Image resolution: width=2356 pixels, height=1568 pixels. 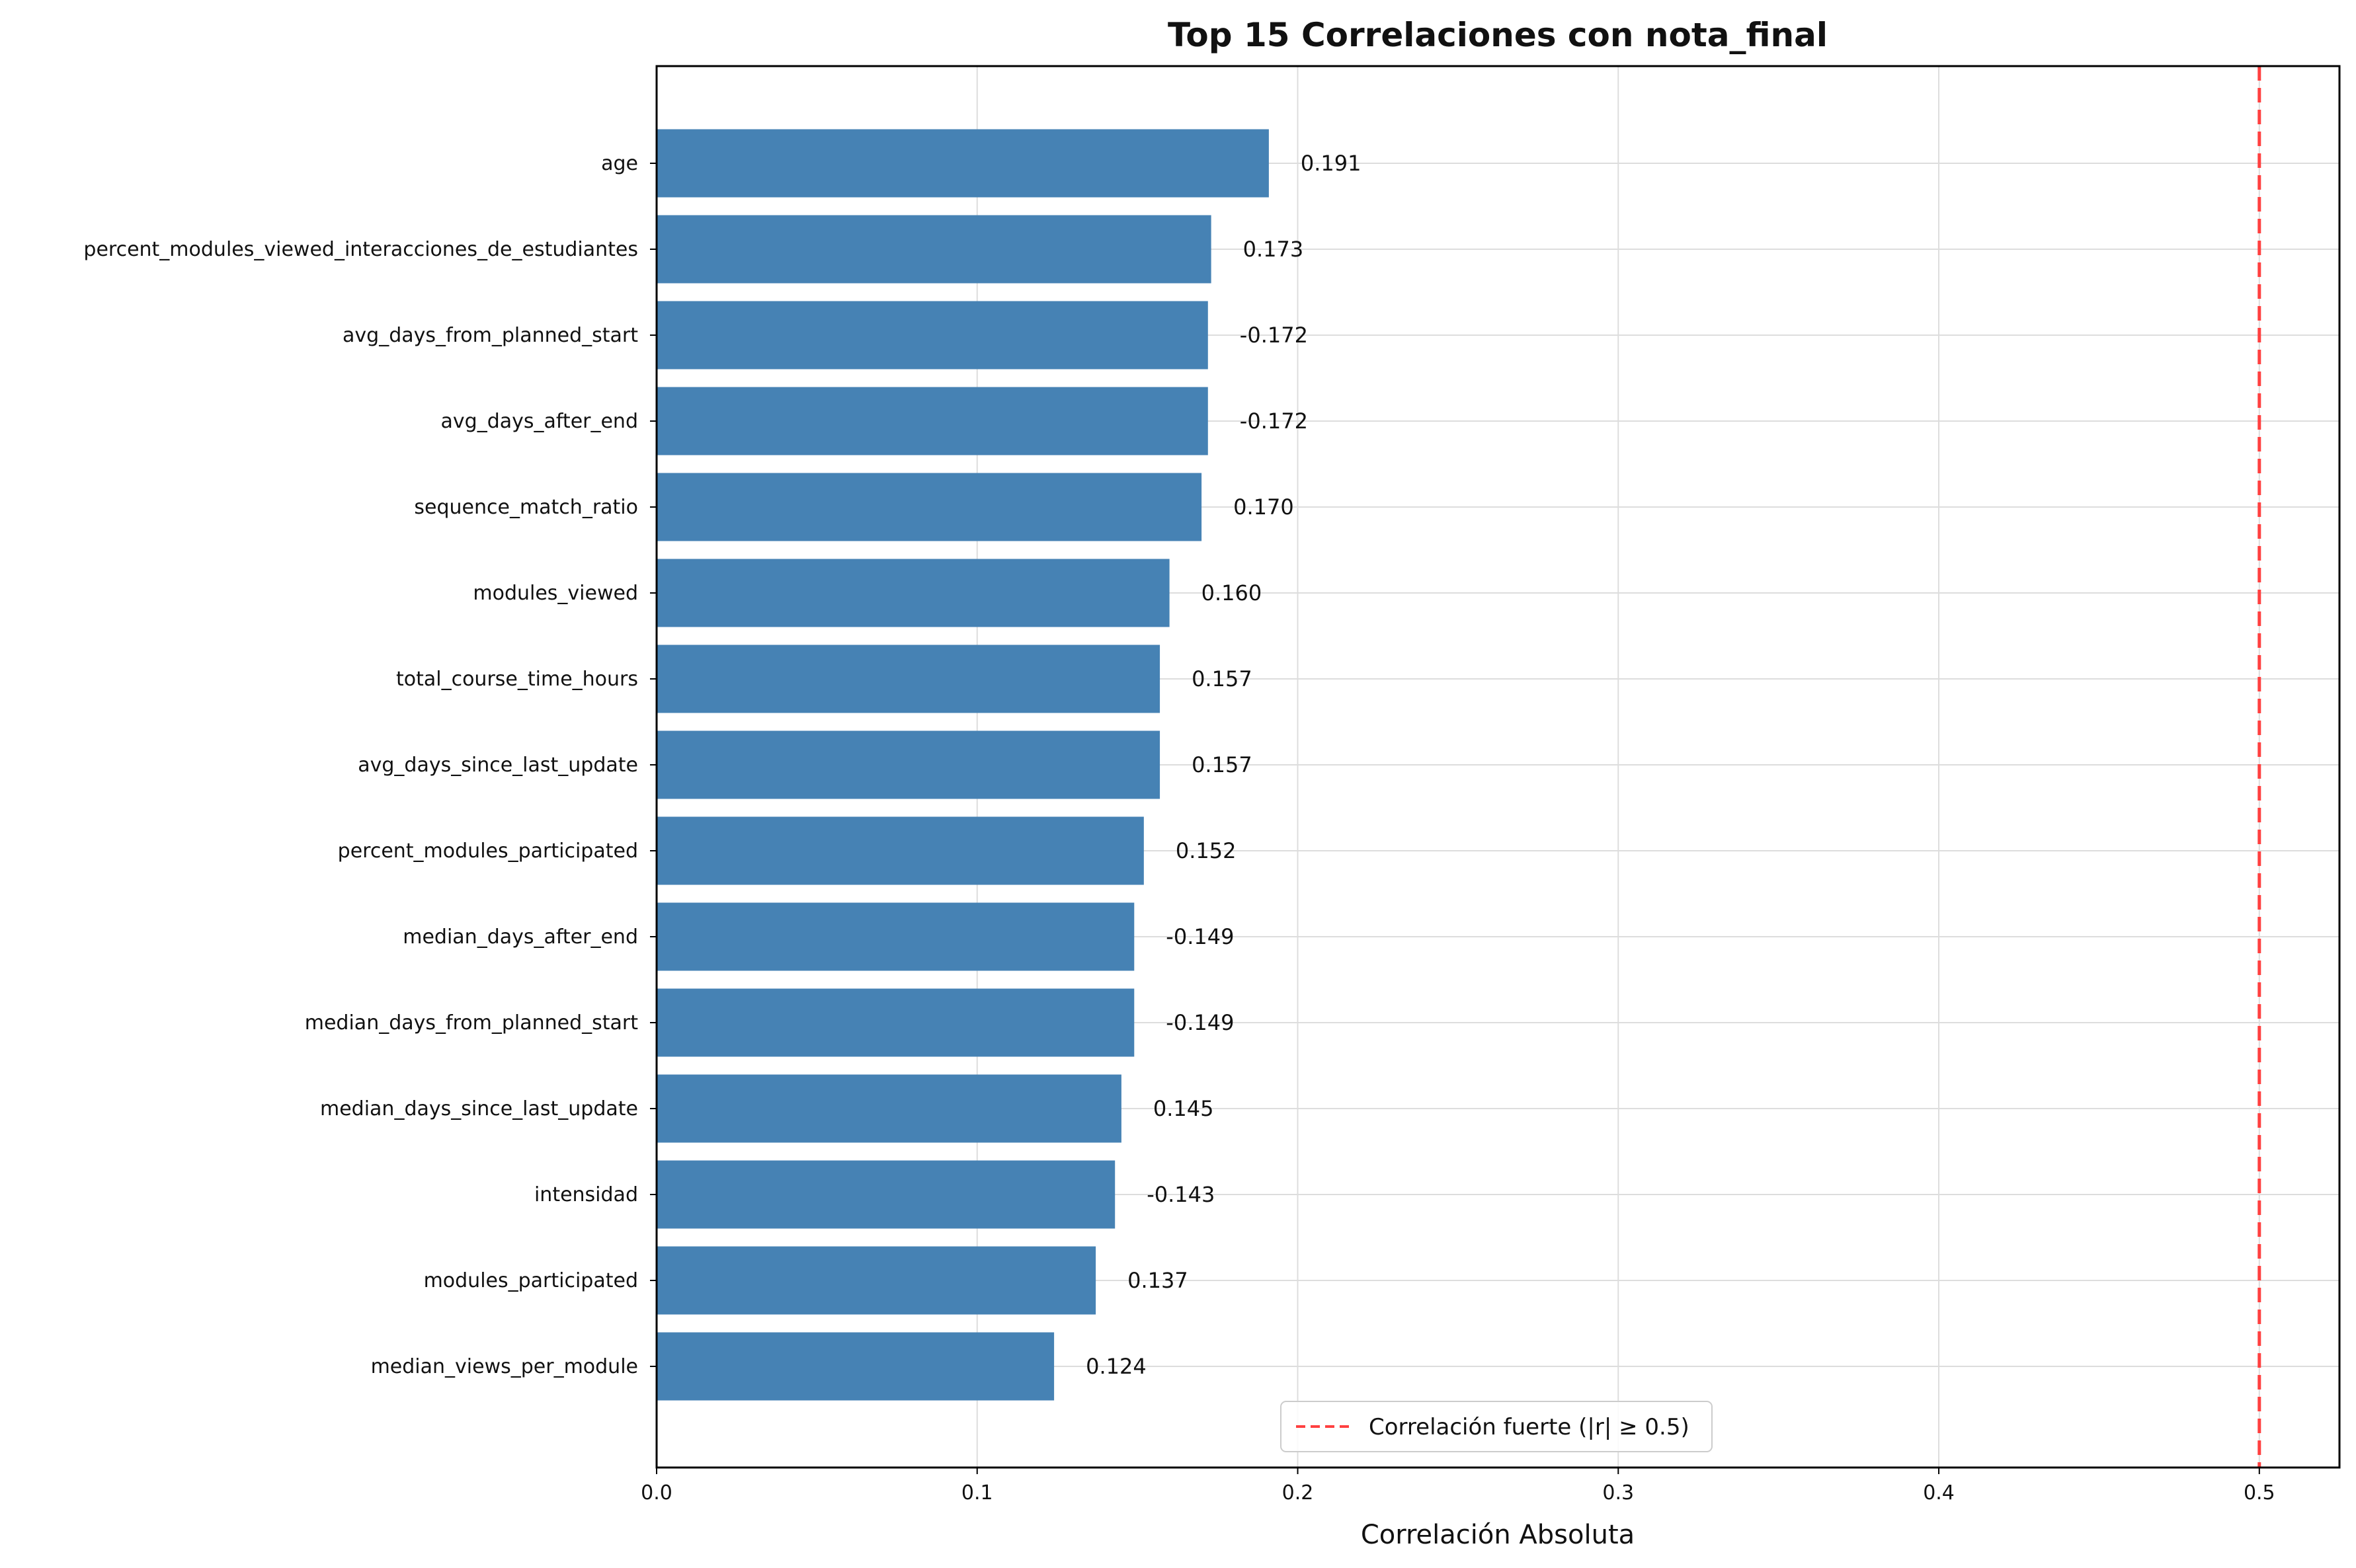 What do you see at coordinates (539, 421) in the screenshot?
I see `y-tick-label: avg_days_after_end` at bounding box center [539, 421].